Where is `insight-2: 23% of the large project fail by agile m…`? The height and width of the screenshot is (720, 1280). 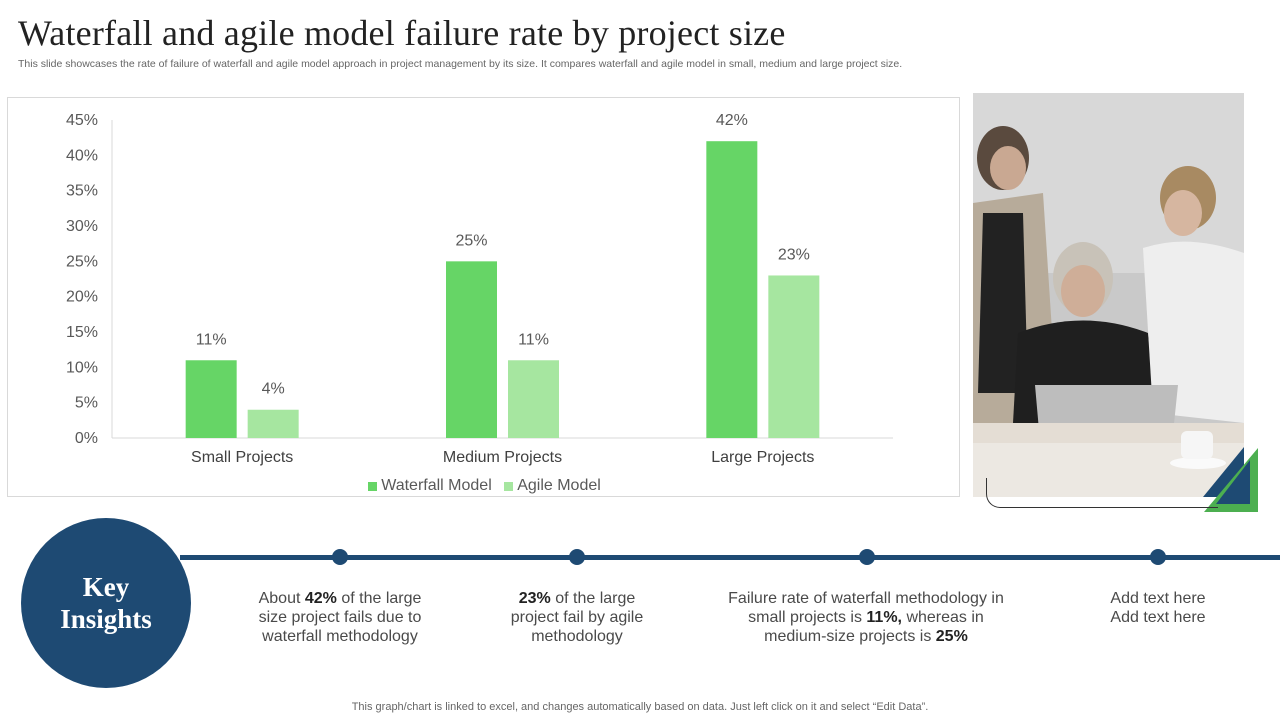 insight-2: 23% of the large project fail by agile m… is located at coordinates (577, 617).